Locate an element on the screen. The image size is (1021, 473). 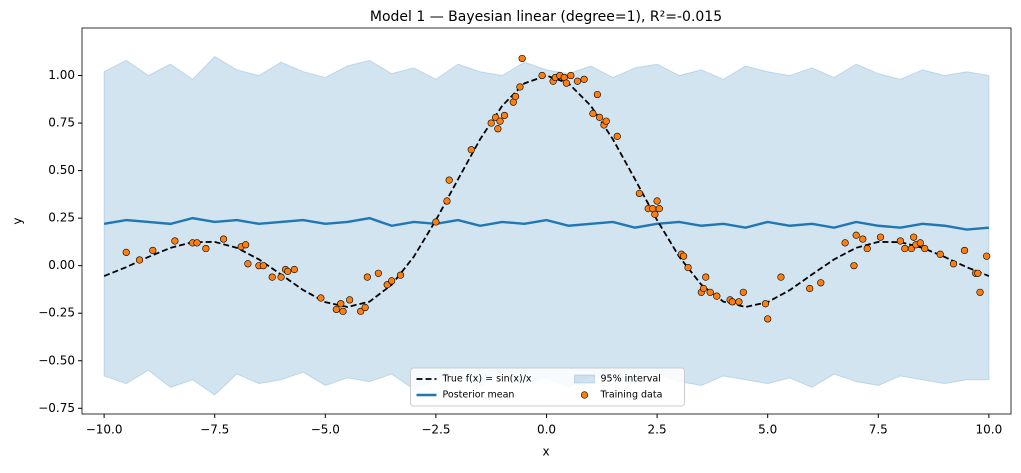
y-tick-label: 1.00 is located at coordinates (61, 75).